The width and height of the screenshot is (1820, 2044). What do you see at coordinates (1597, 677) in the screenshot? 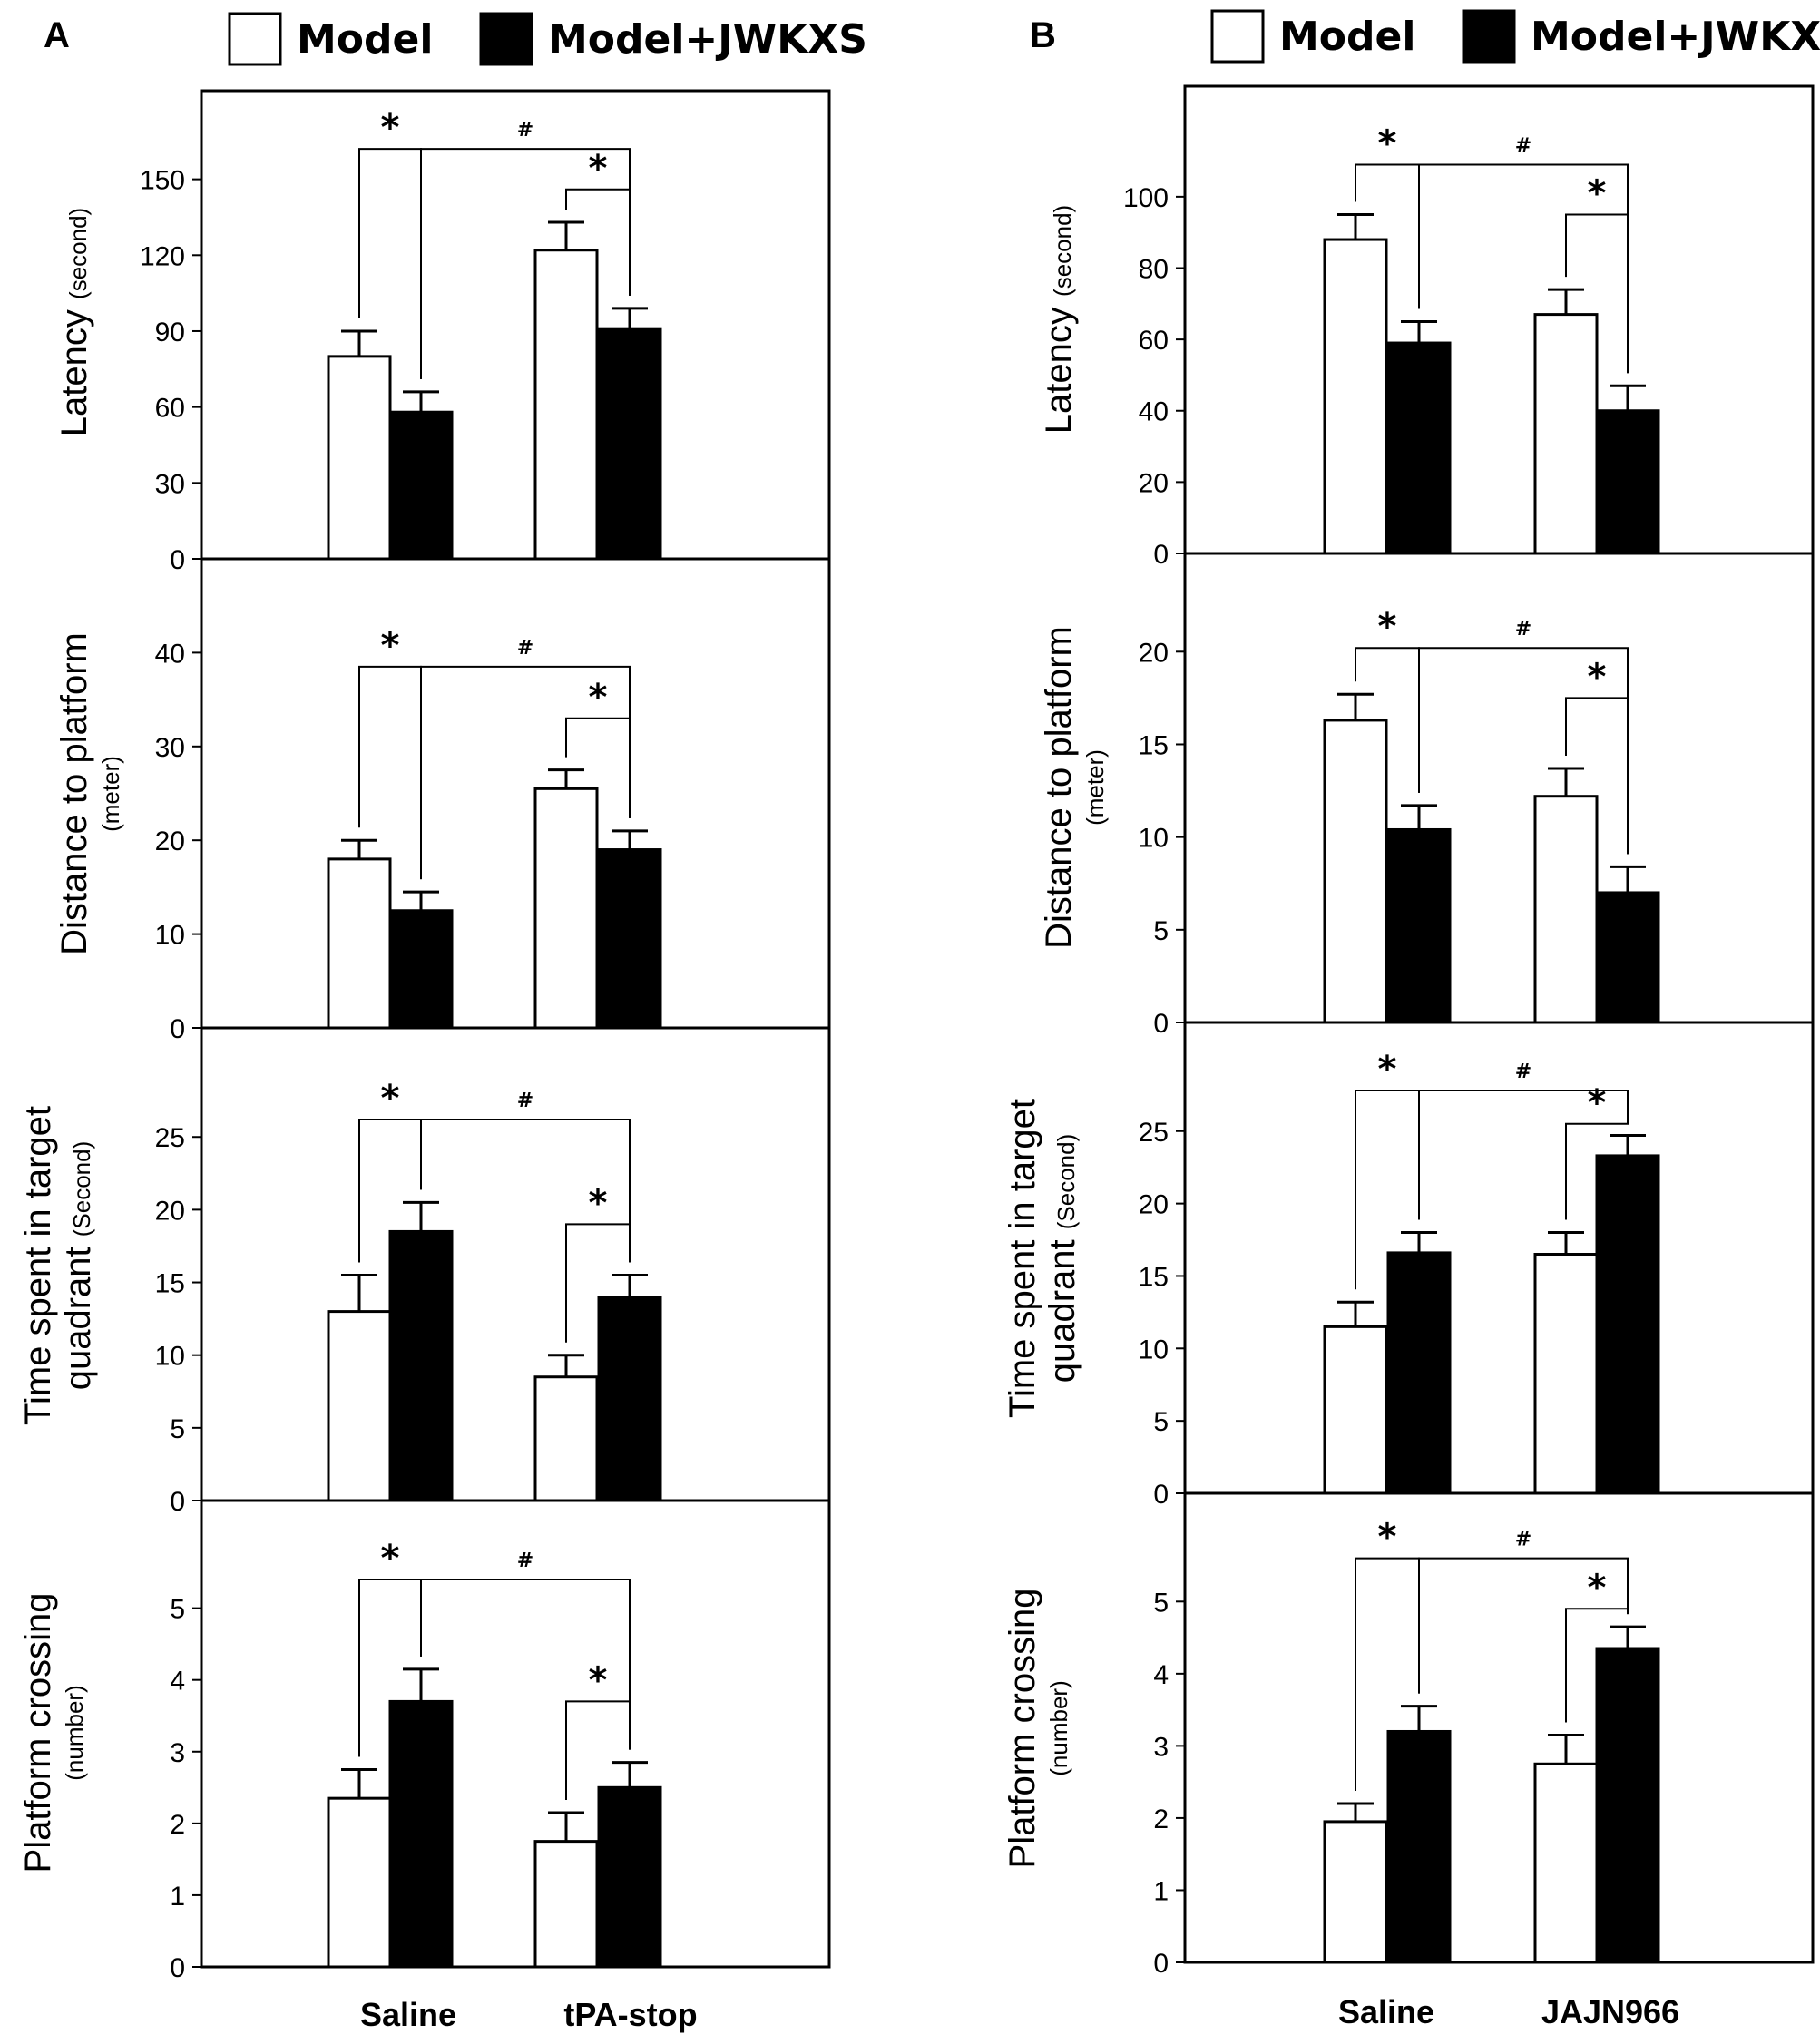
I see `panel-b-sig-label-2-2: *` at bounding box center [1597, 677].